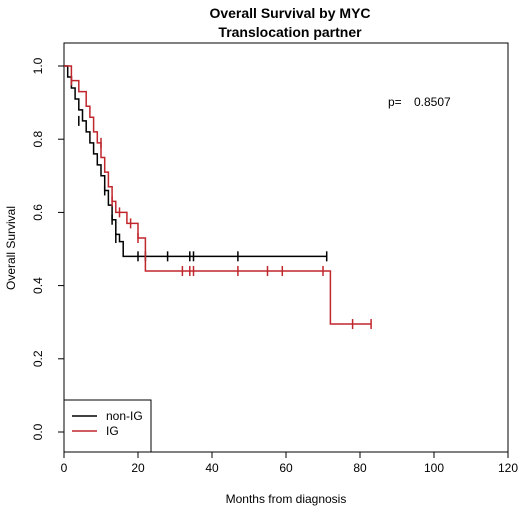 The height and width of the screenshot is (514, 520). I want to click on x-tick-label: 20, so click(138, 468).